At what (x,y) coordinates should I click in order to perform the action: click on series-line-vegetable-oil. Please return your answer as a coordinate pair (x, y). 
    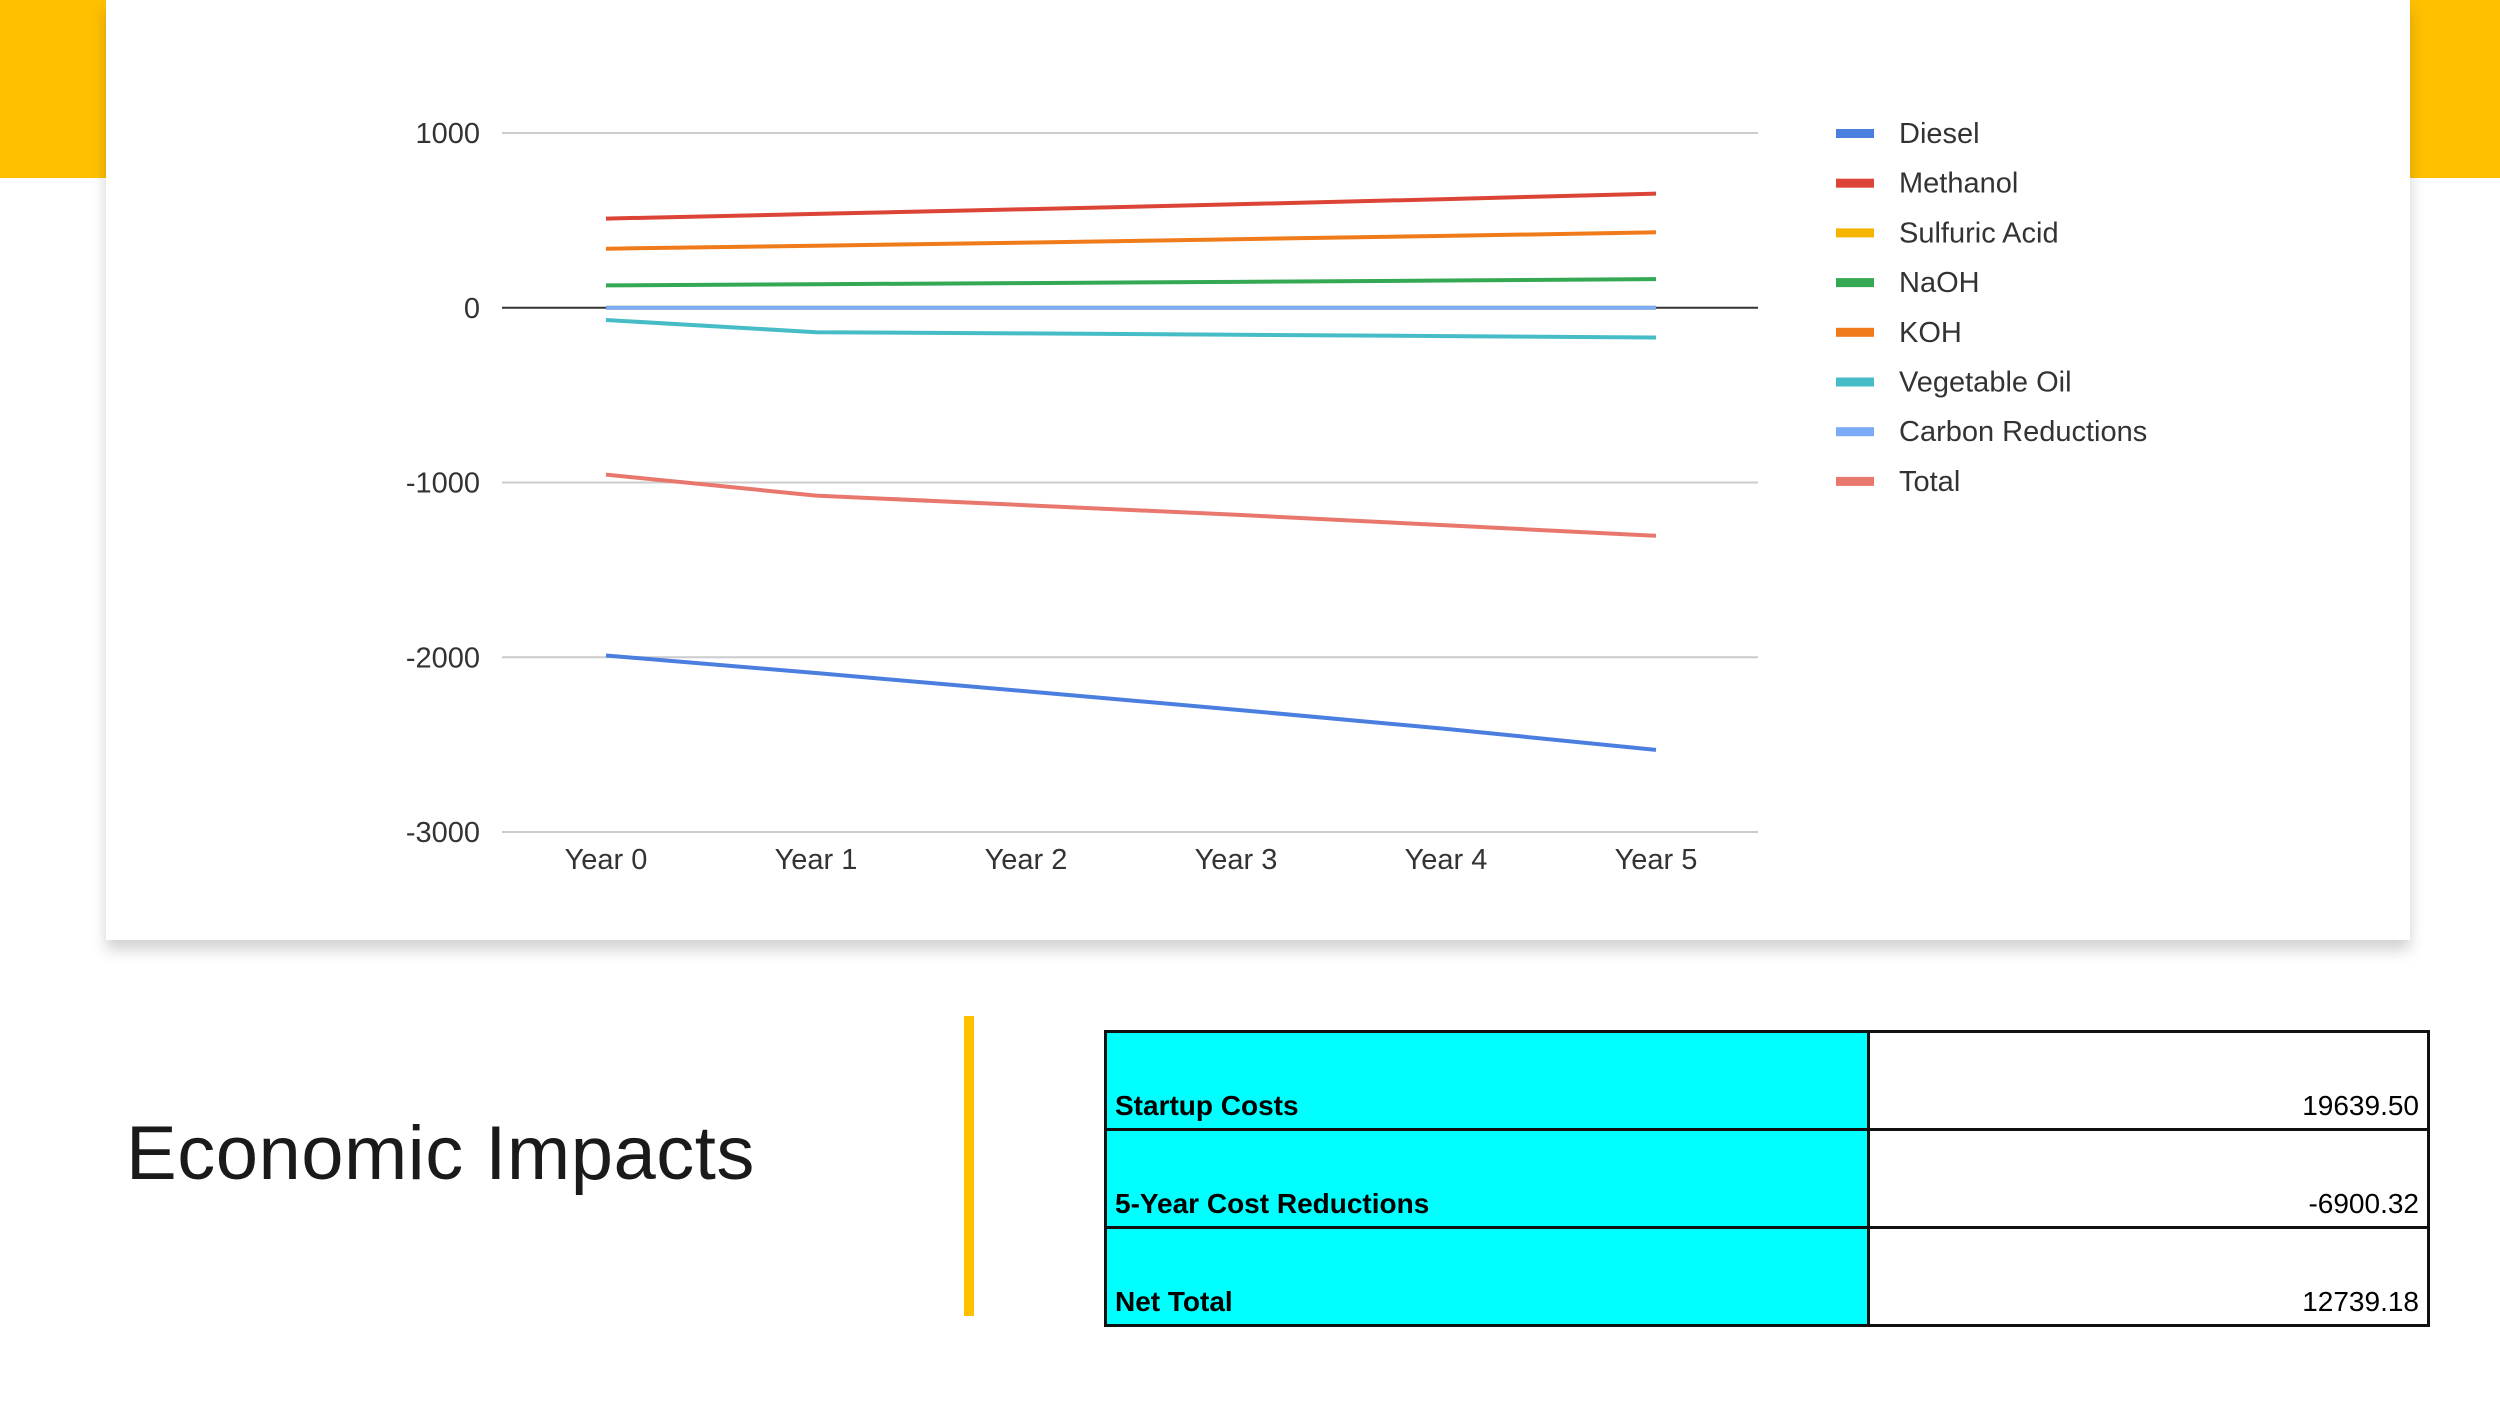
    Looking at the image, I should click on (1131, 329).